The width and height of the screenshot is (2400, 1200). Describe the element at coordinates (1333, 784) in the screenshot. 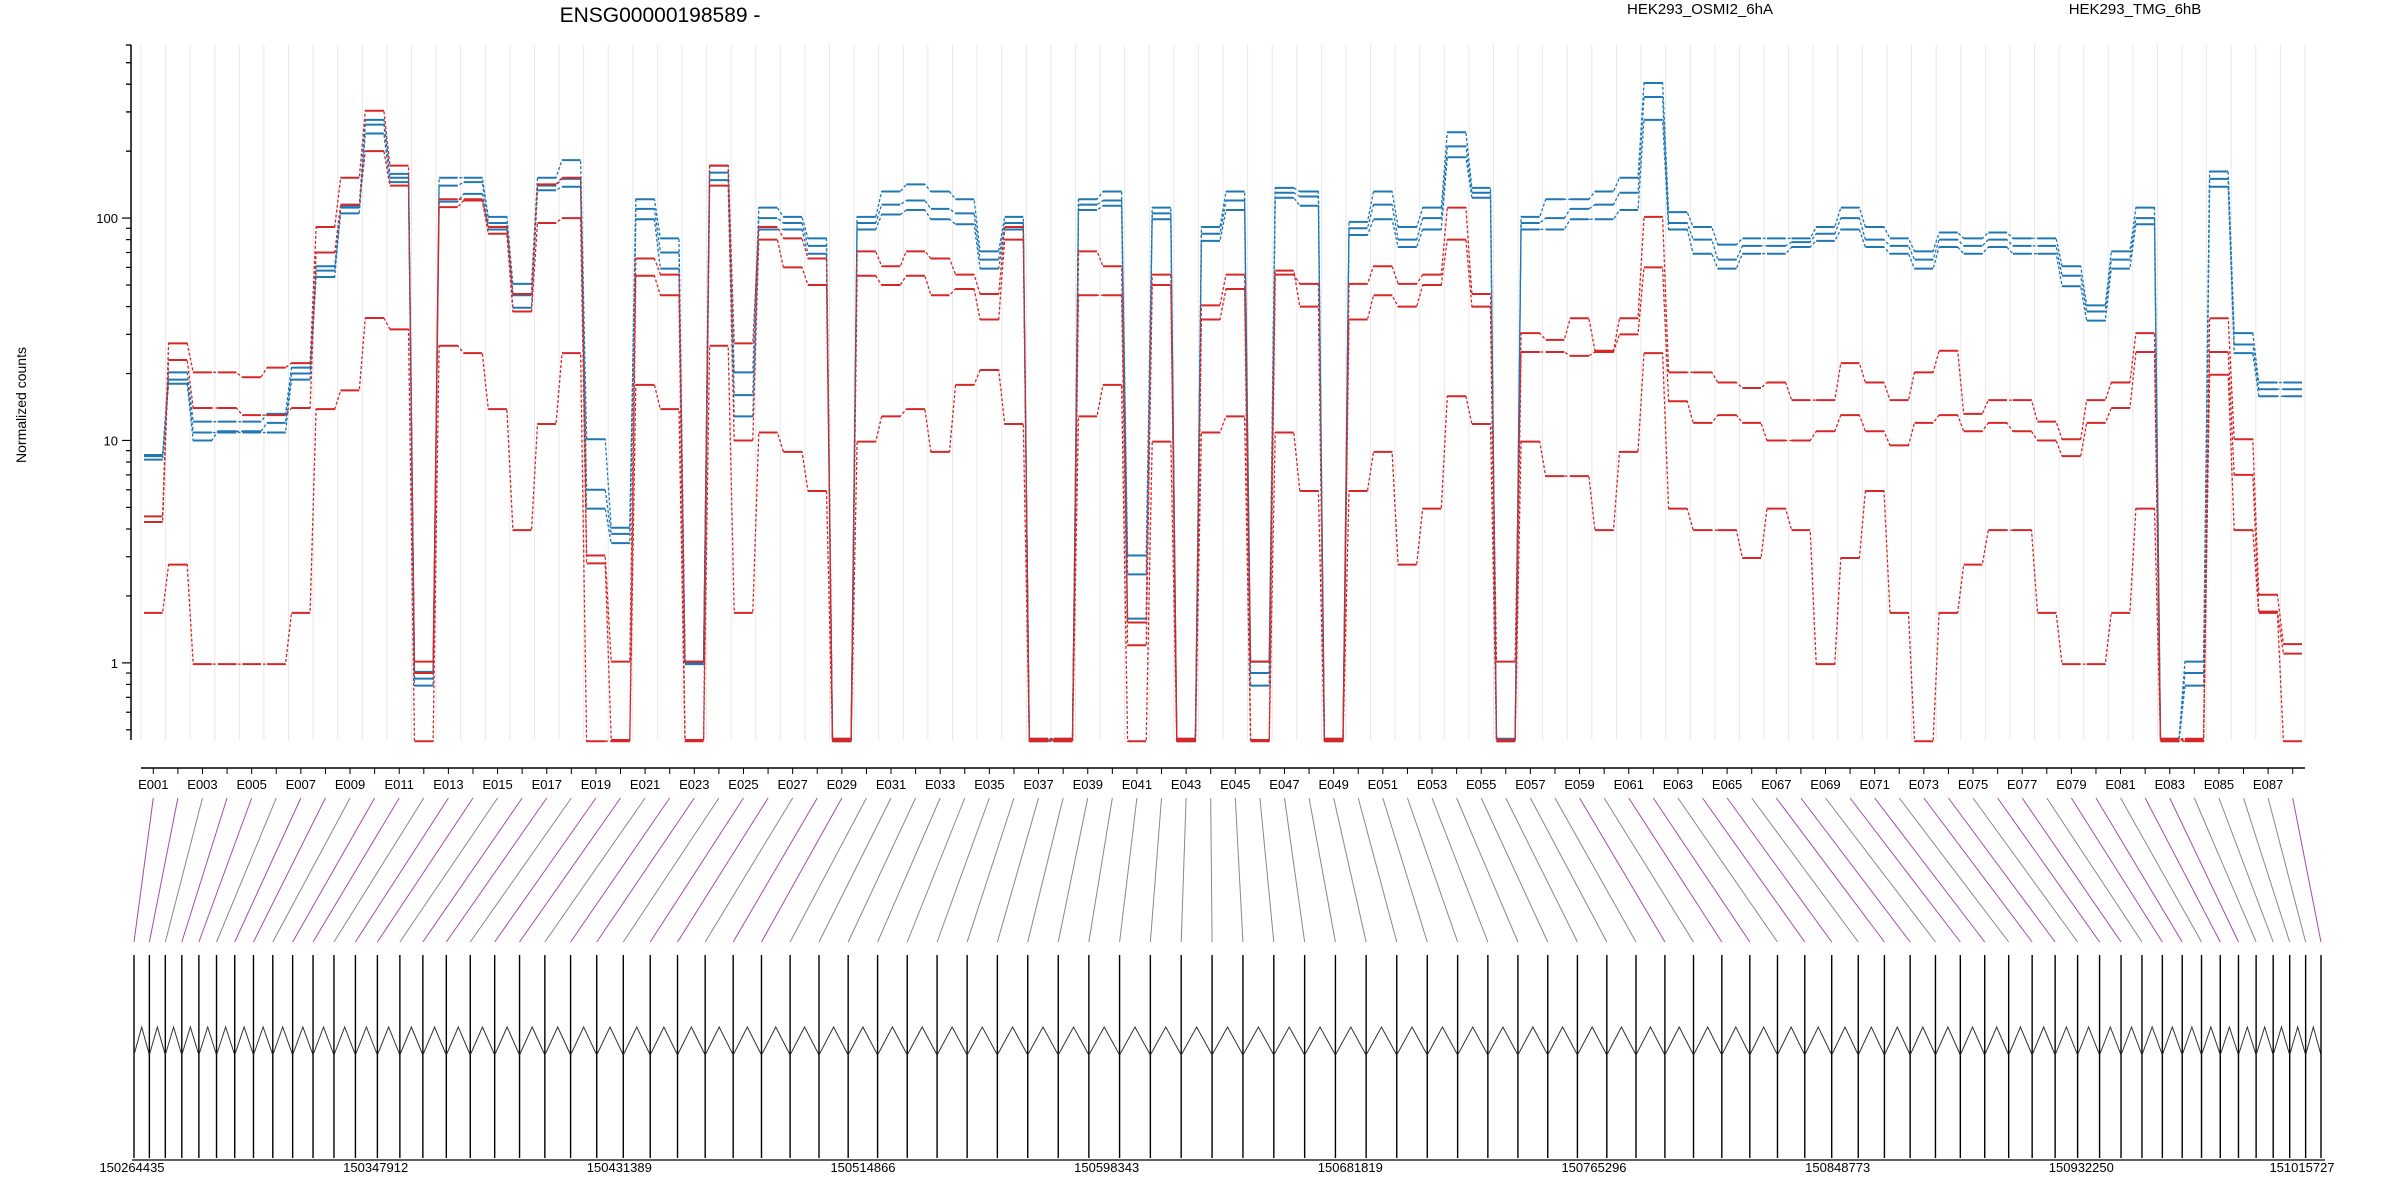

I see `x-tick-label: E049` at that location.